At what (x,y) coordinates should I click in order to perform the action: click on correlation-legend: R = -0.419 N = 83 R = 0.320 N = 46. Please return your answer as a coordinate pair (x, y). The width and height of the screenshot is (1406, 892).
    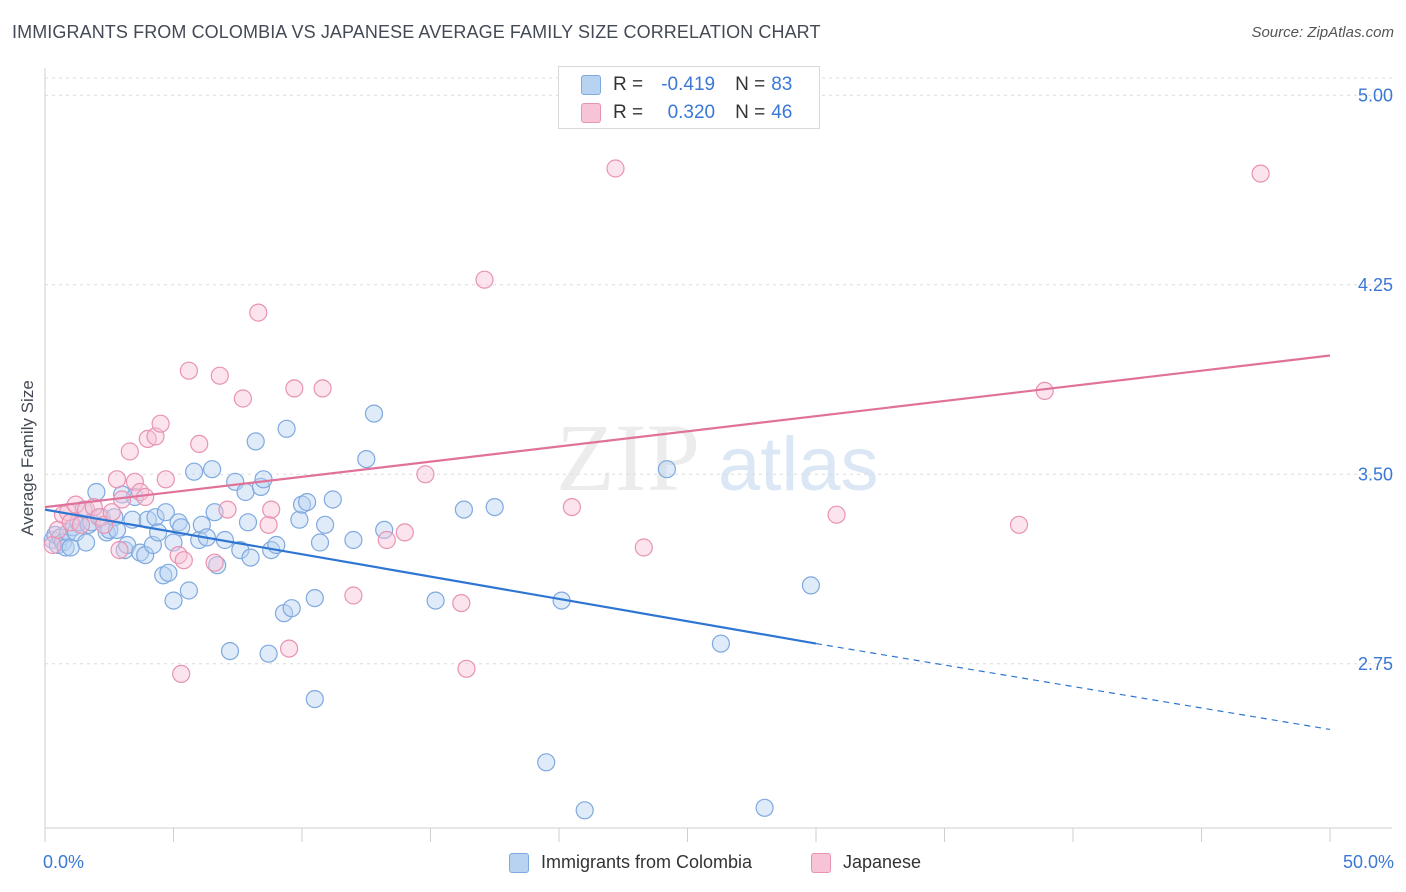
    Looking at the image, I should click on (689, 97).